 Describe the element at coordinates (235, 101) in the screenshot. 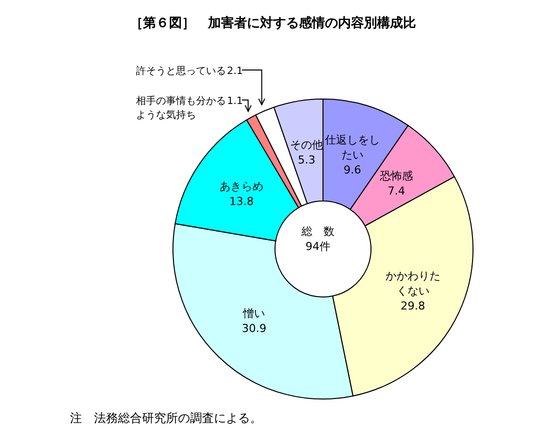

I see `data-label: 1.1` at that location.